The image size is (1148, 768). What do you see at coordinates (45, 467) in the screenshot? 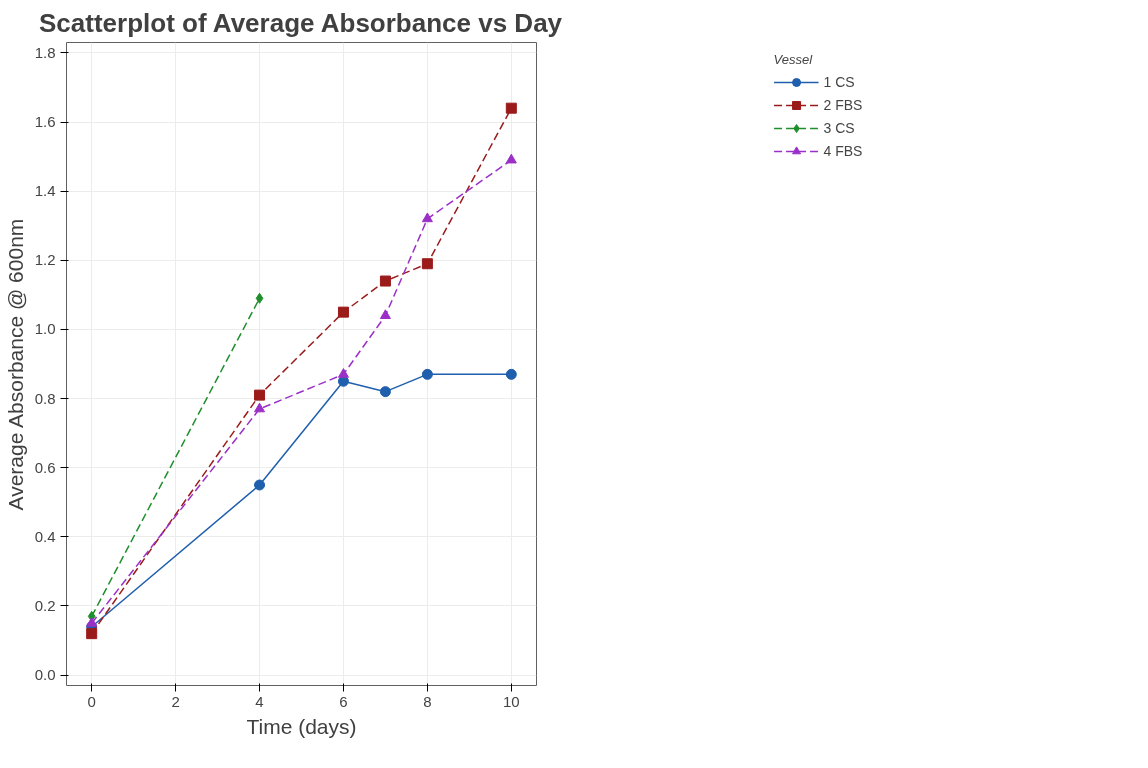
I see `y-tick-label: 0.6` at bounding box center [45, 467].